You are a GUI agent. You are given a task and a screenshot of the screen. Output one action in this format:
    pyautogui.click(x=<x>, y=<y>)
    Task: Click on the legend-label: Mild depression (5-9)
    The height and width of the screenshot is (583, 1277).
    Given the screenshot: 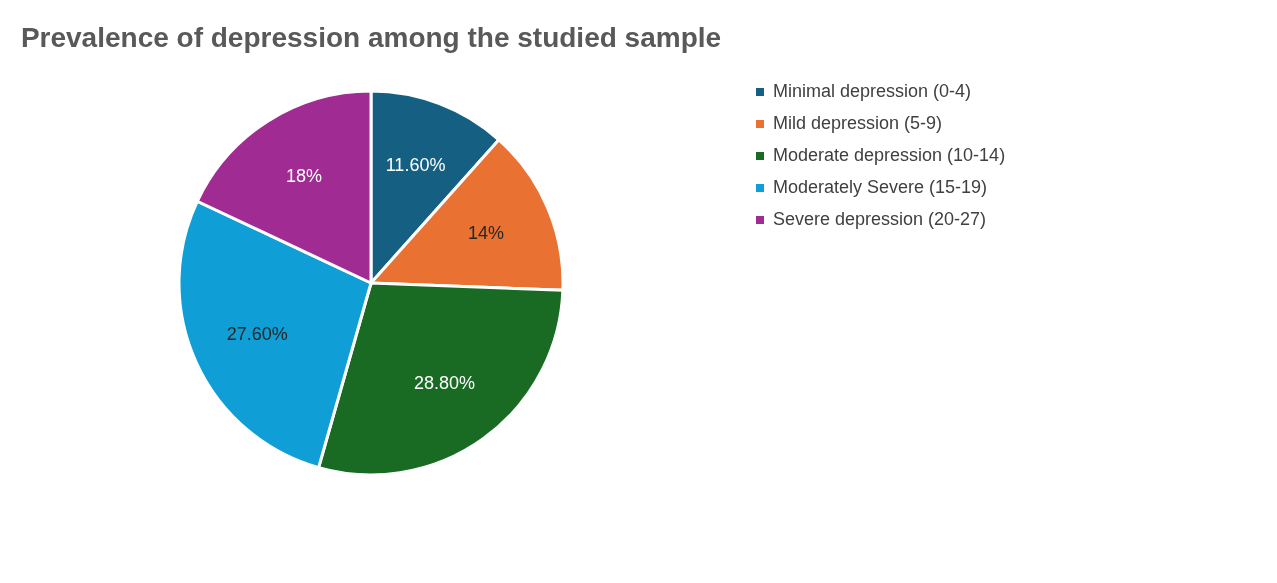 What is the action you would take?
    pyautogui.click(x=858, y=123)
    